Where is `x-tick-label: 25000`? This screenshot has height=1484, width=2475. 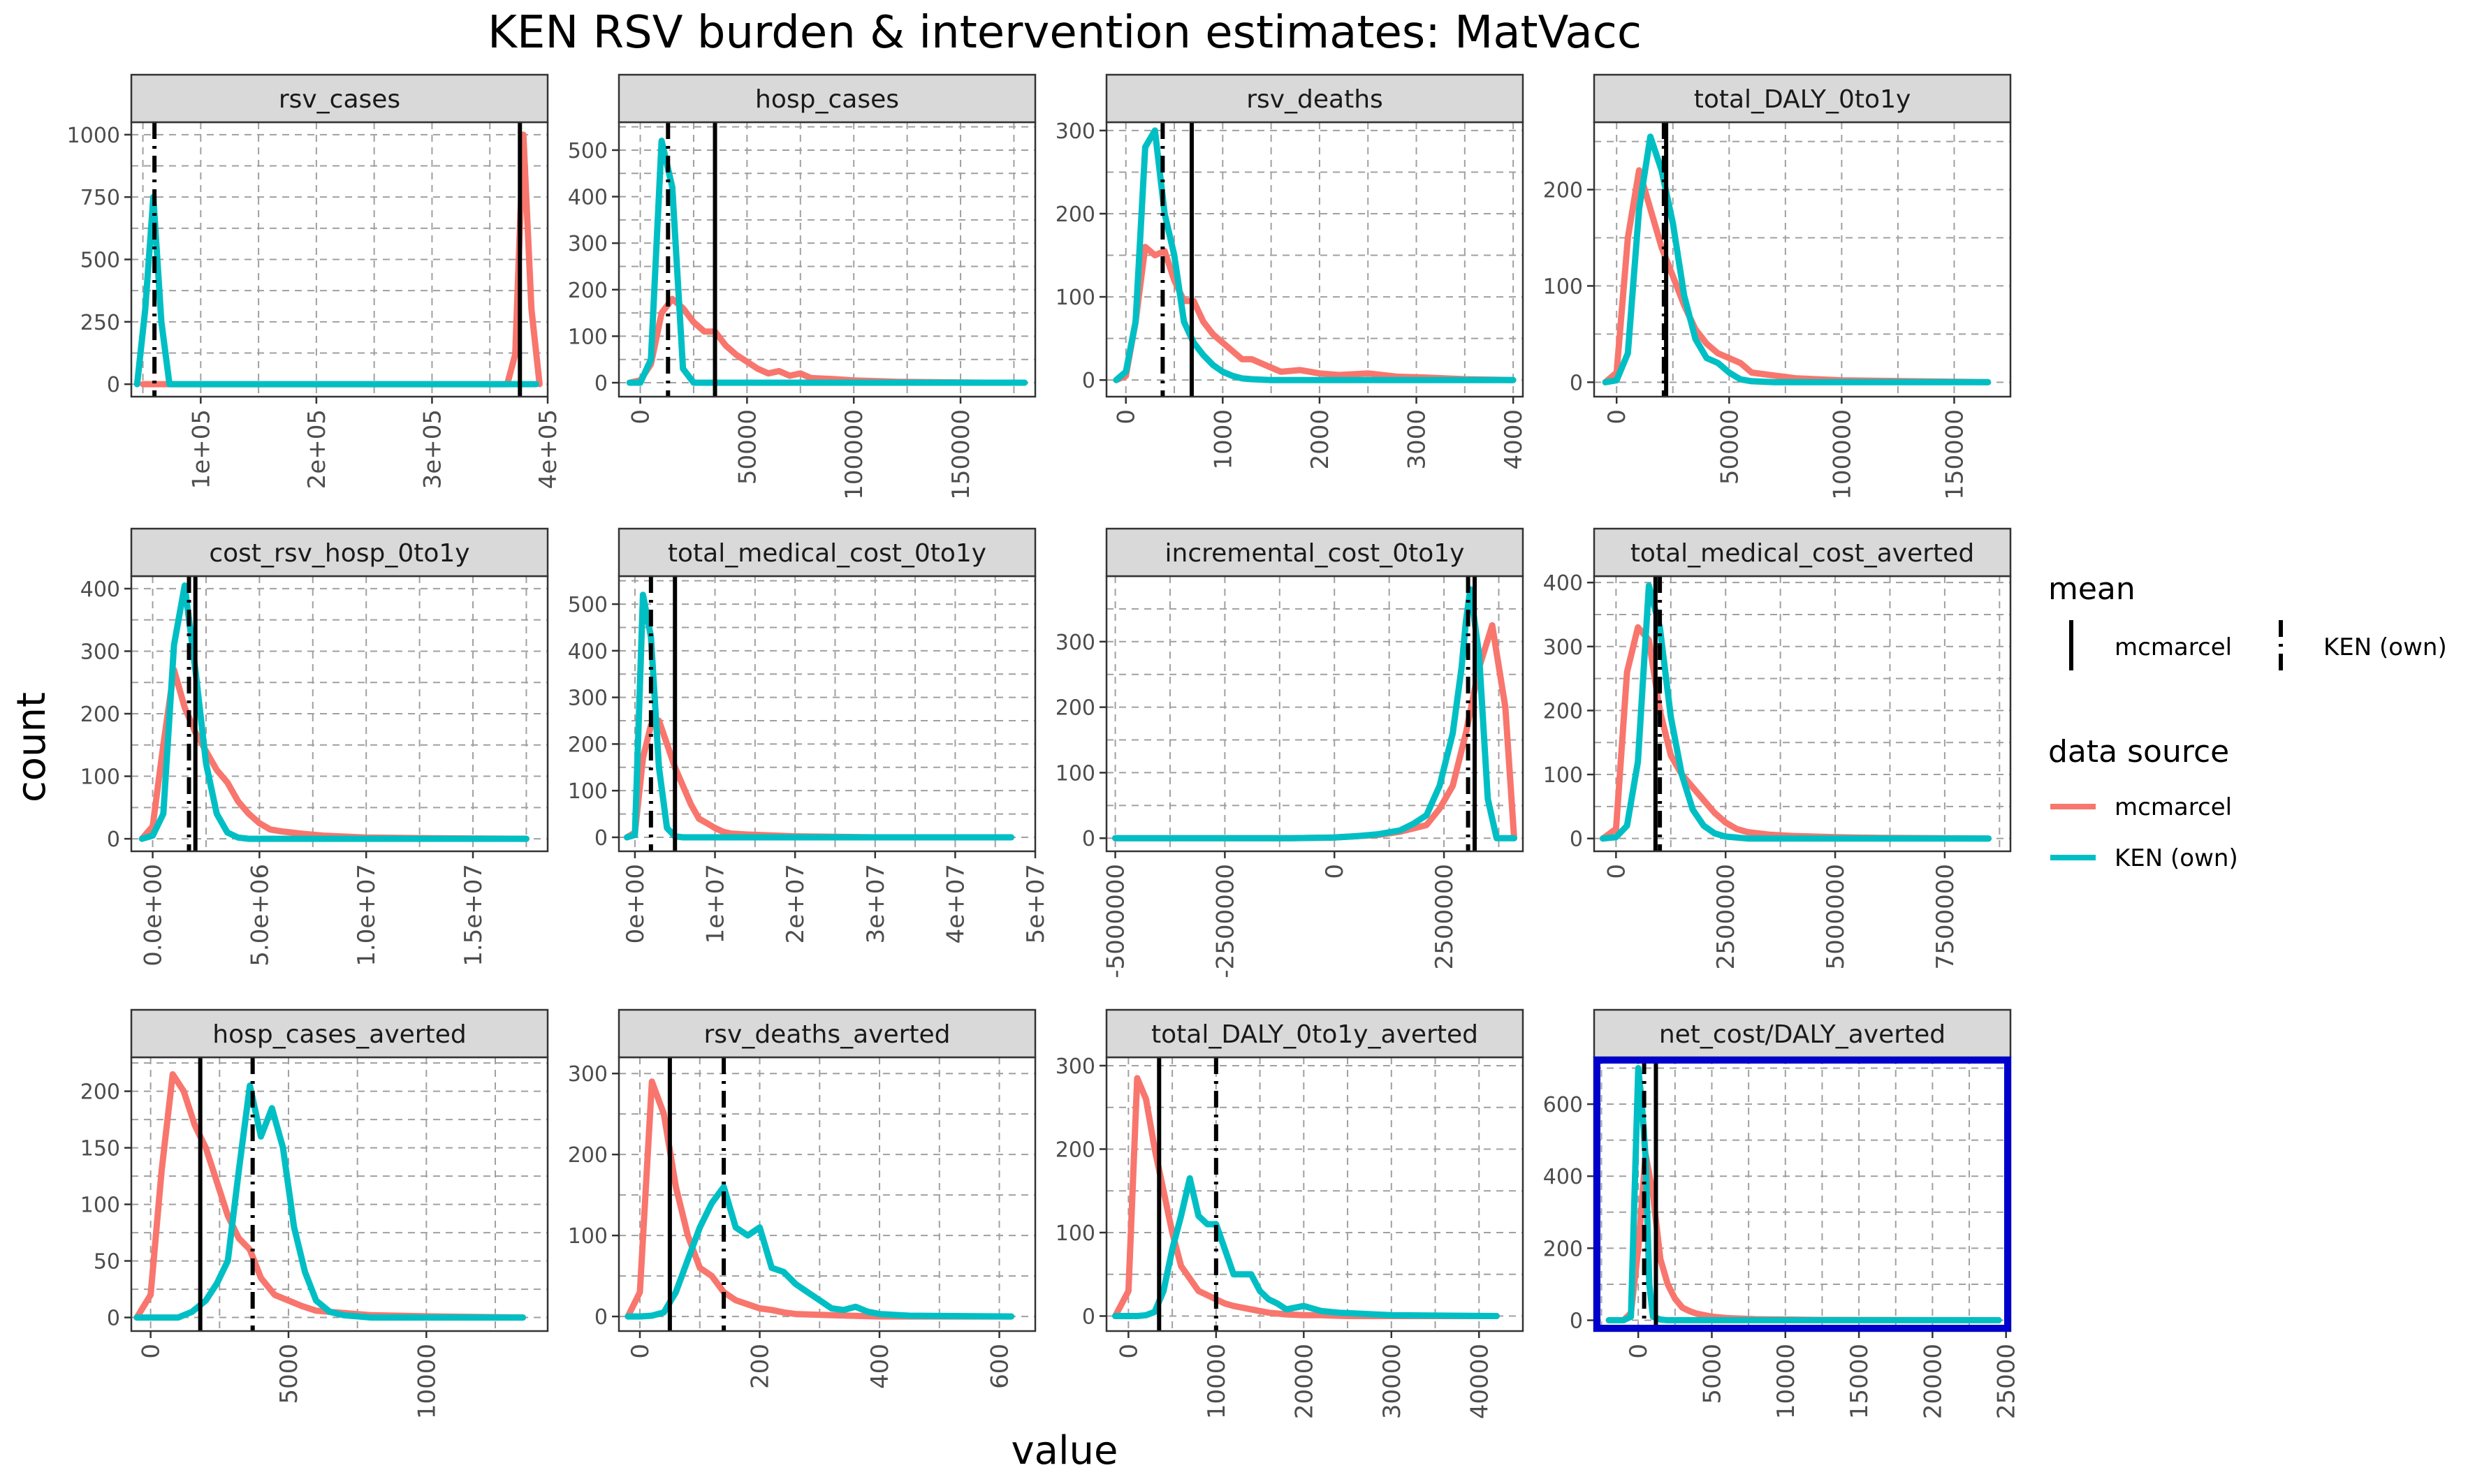 x-tick-label: 25000 is located at coordinates (2007, 1381).